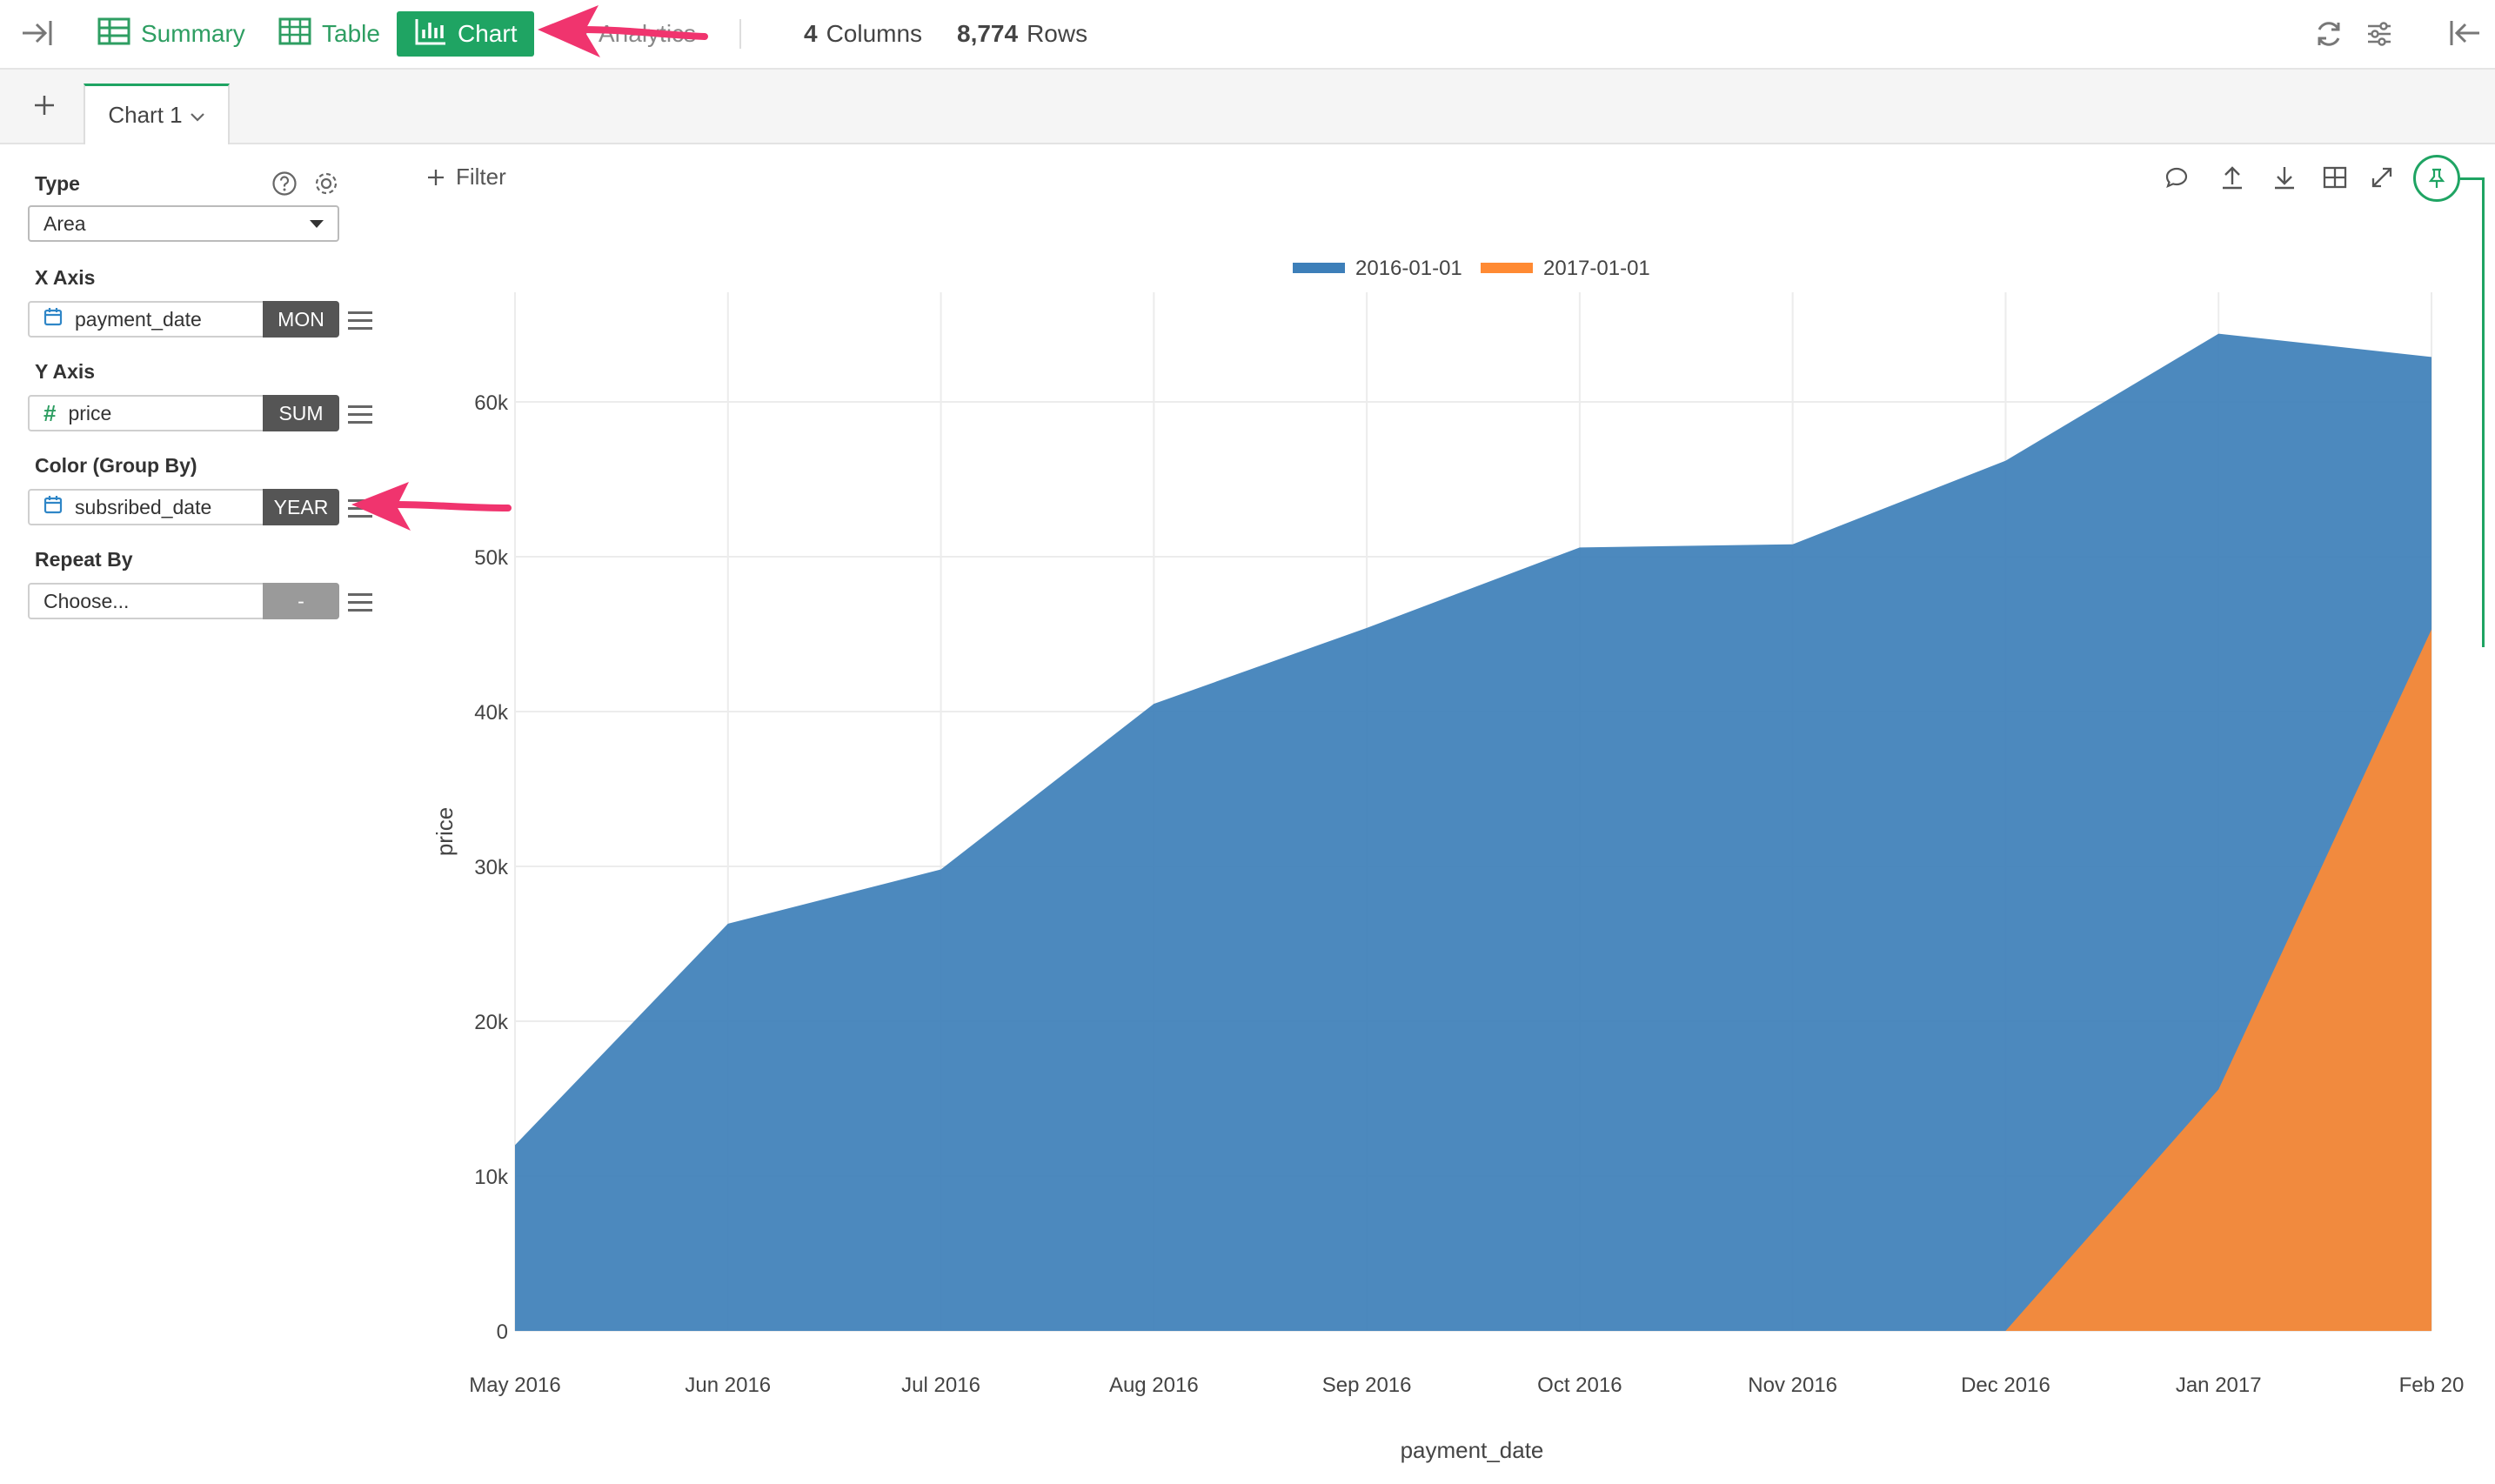  I want to click on chart-tab: Chart, so click(466, 34).